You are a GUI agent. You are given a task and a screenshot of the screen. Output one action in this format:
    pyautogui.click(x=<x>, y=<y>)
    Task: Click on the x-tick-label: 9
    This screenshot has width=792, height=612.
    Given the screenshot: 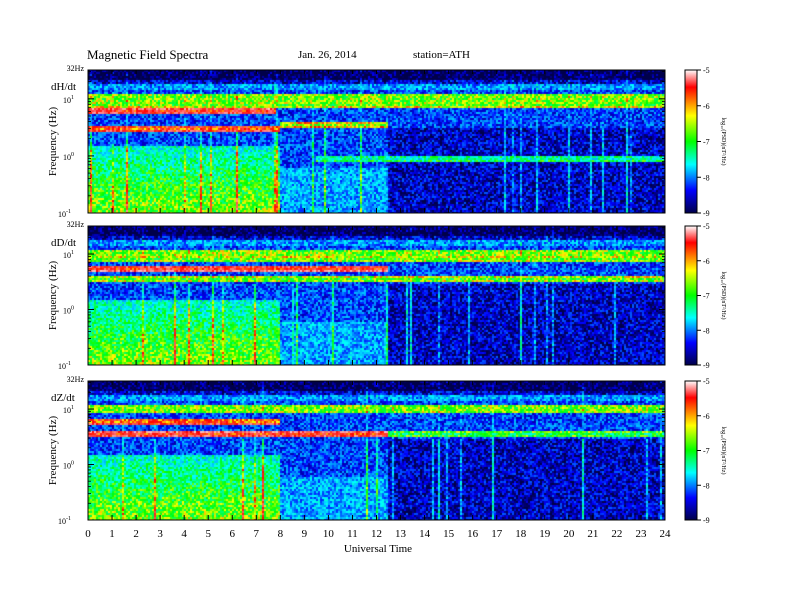 What is the action you would take?
    pyautogui.click(x=305, y=534)
    